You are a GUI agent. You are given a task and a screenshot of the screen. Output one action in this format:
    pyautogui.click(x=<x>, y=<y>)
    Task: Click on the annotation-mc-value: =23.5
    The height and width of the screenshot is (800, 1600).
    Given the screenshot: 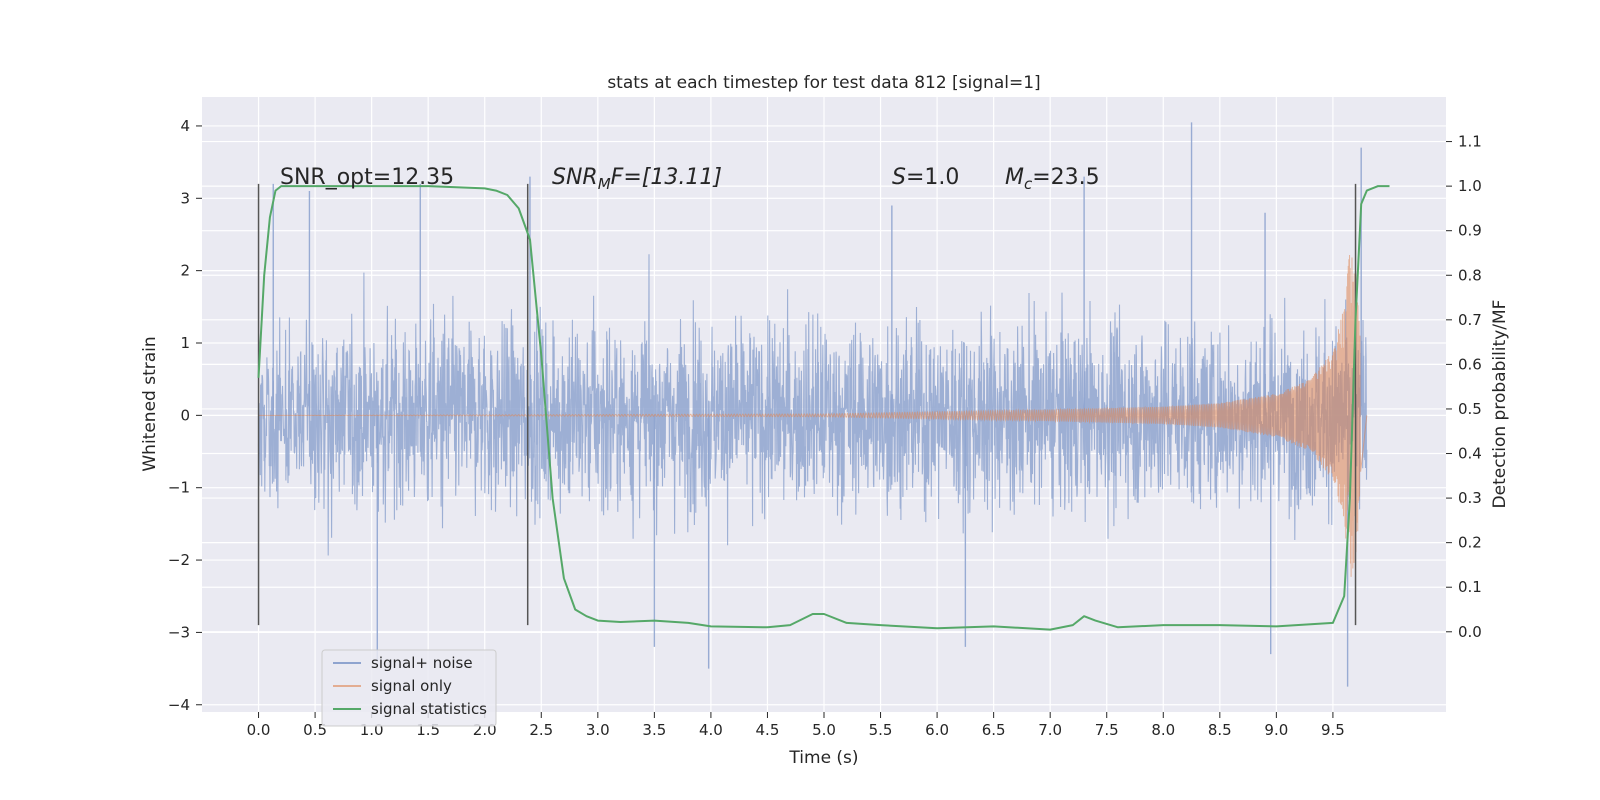 What is the action you would take?
    pyautogui.click(x=1065, y=177)
    